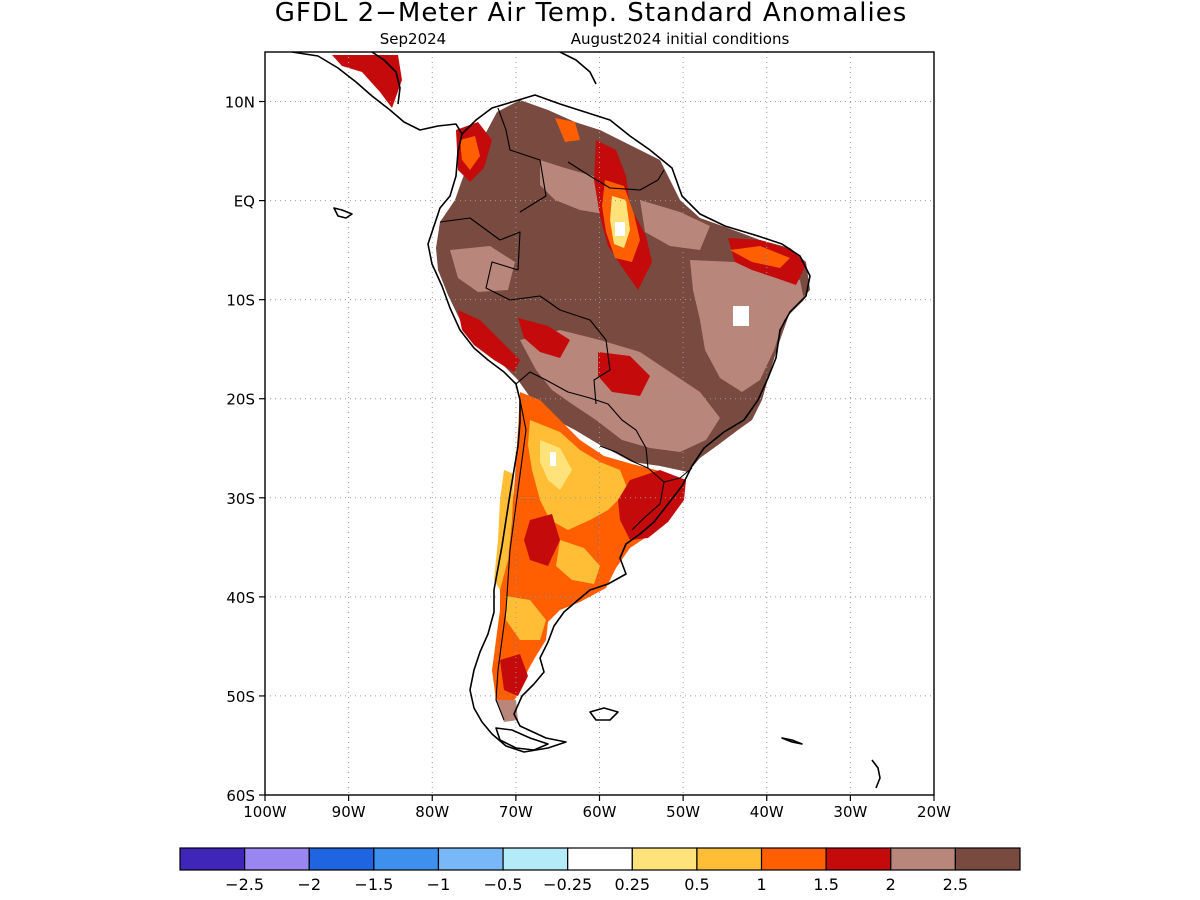  I want to click on colorbar-label: −2.5, so click(244, 884).